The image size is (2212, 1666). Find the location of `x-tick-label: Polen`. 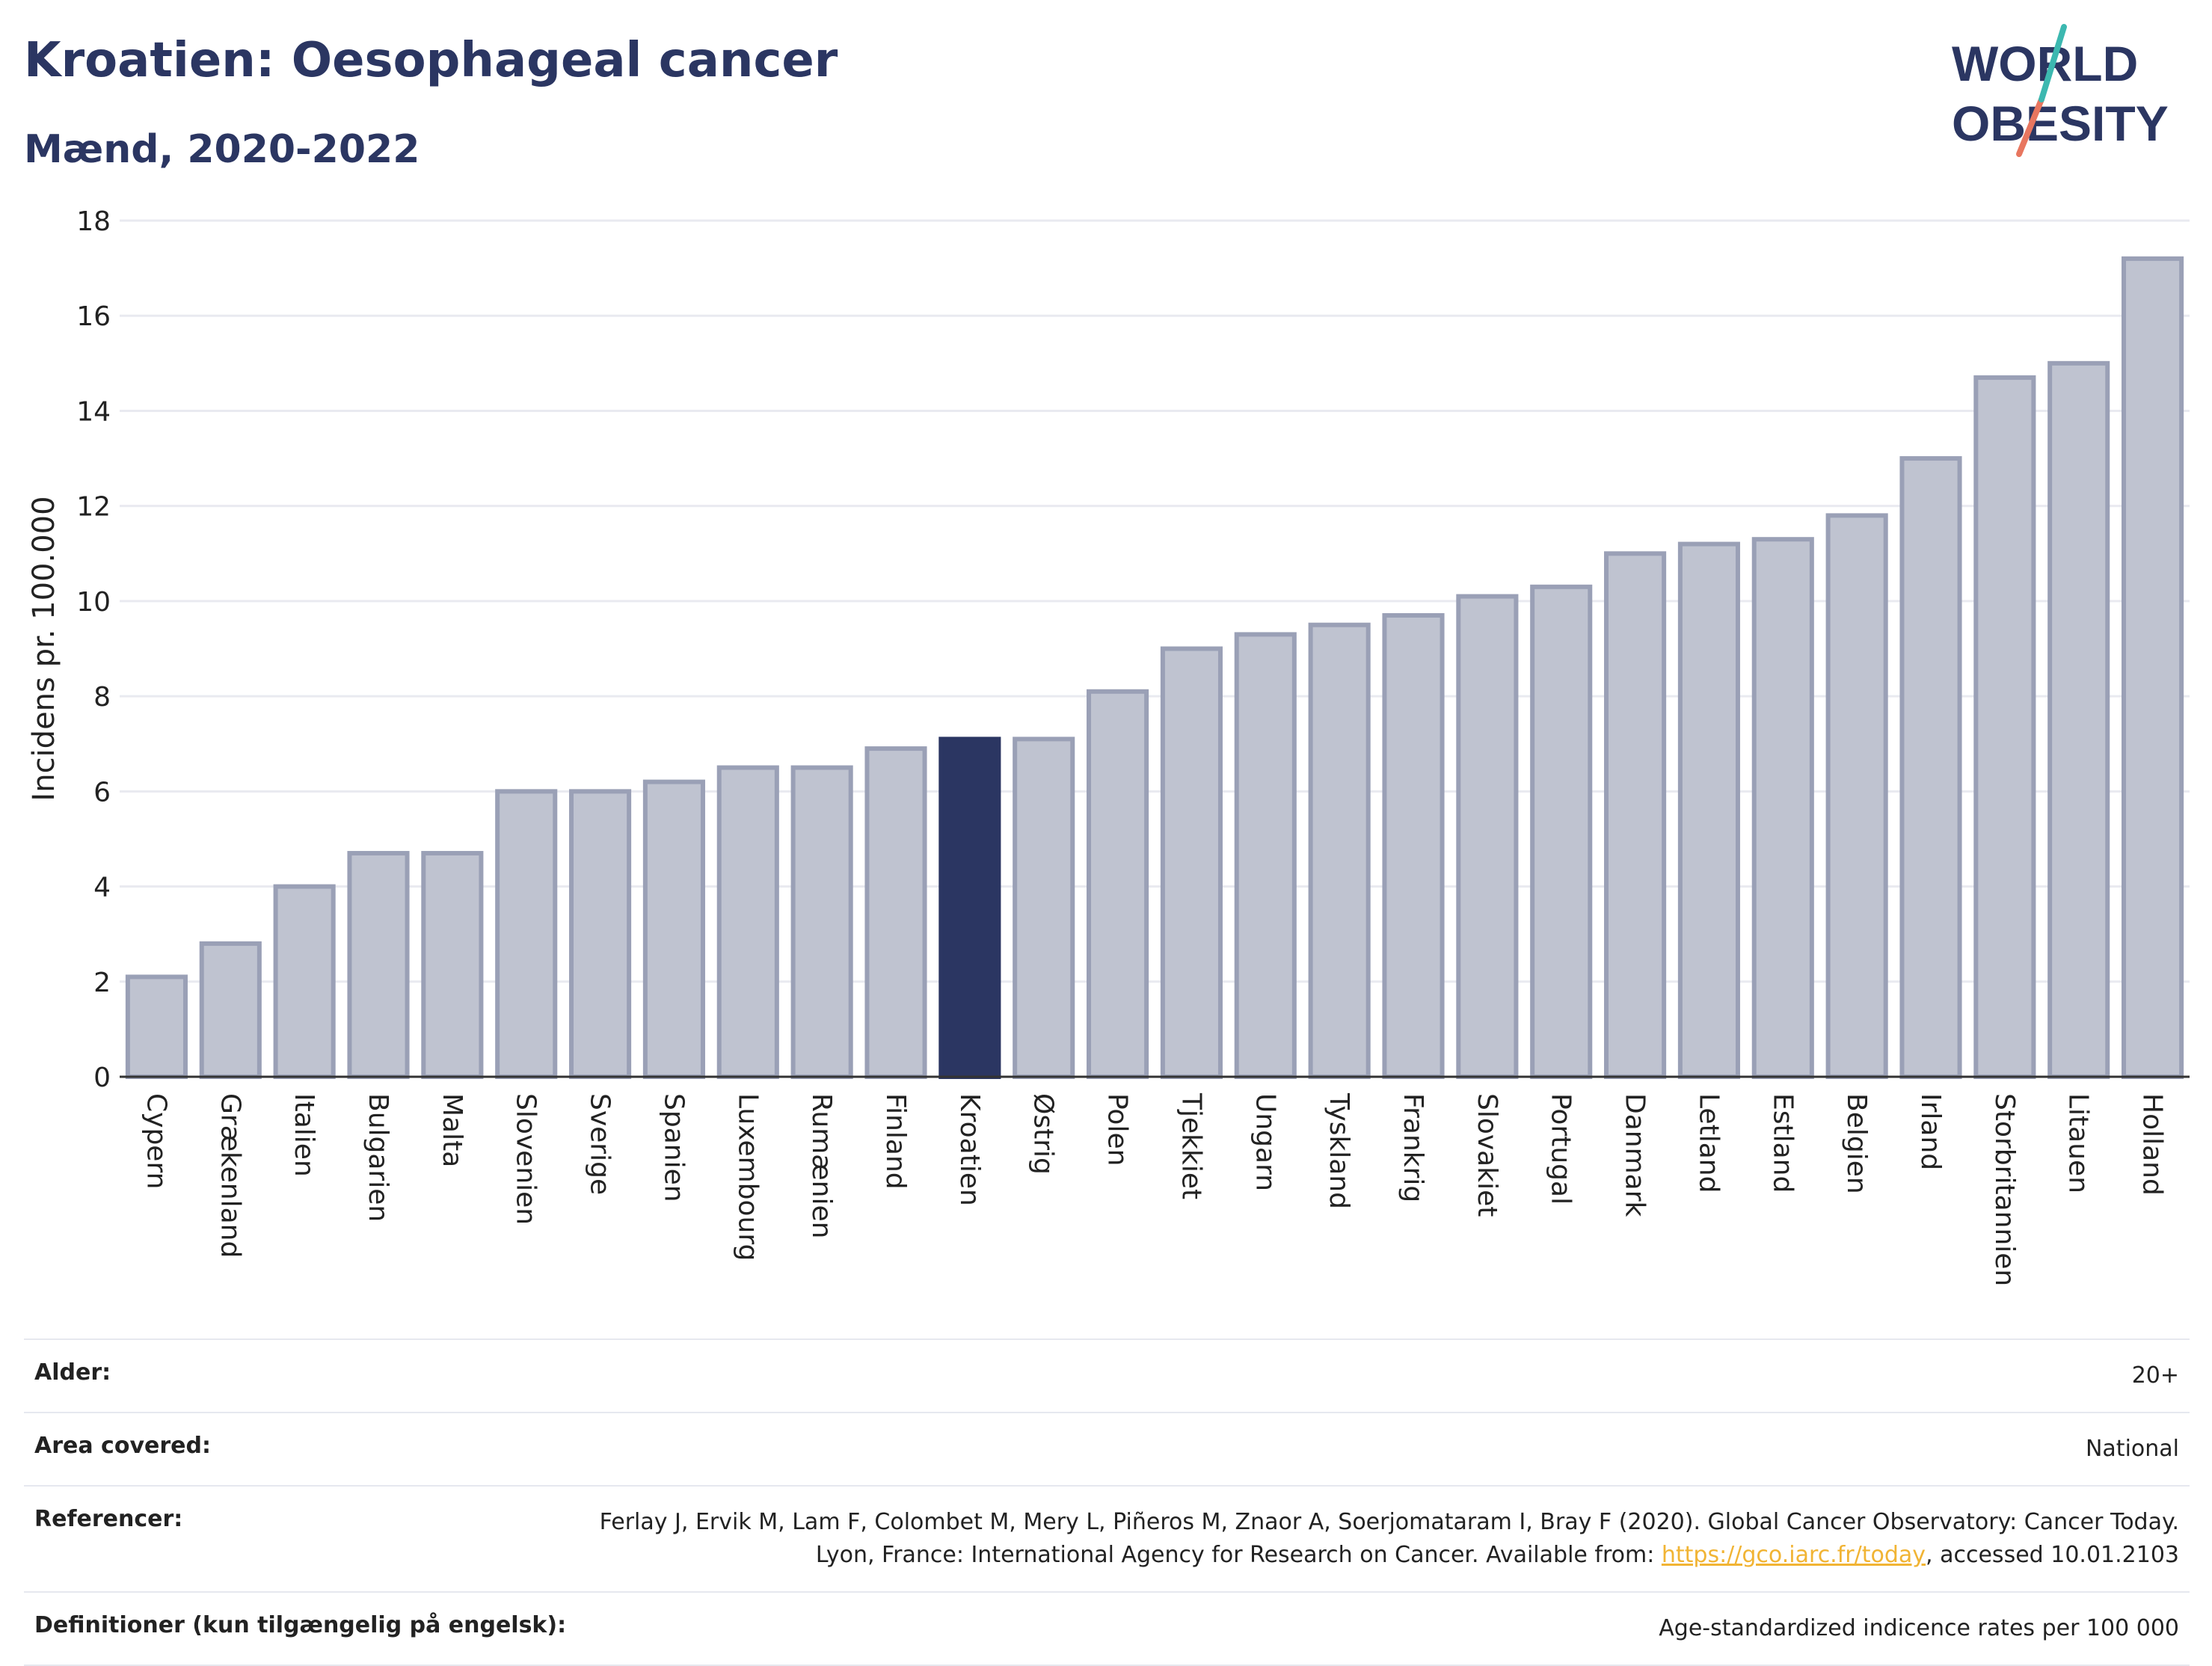

x-tick-label: Polen is located at coordinates (1117, 1129).